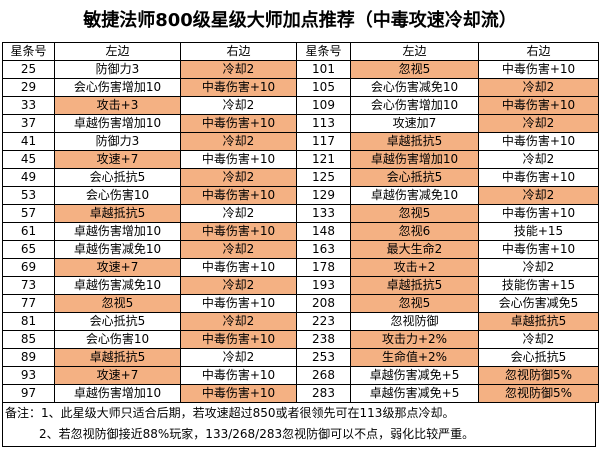  I want to click on table-cell: 208, so click(323, 303).